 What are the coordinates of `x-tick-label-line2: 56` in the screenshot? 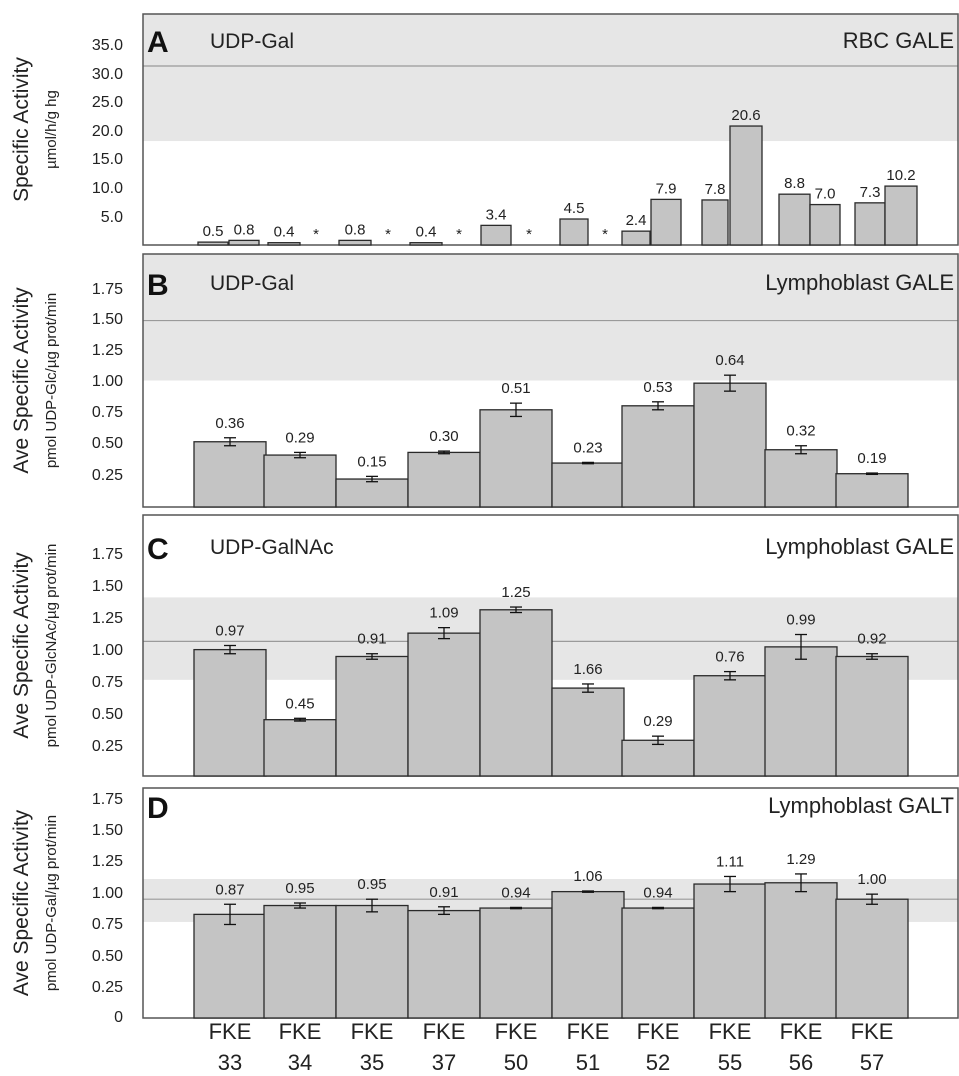 It's located at (801, 1062).